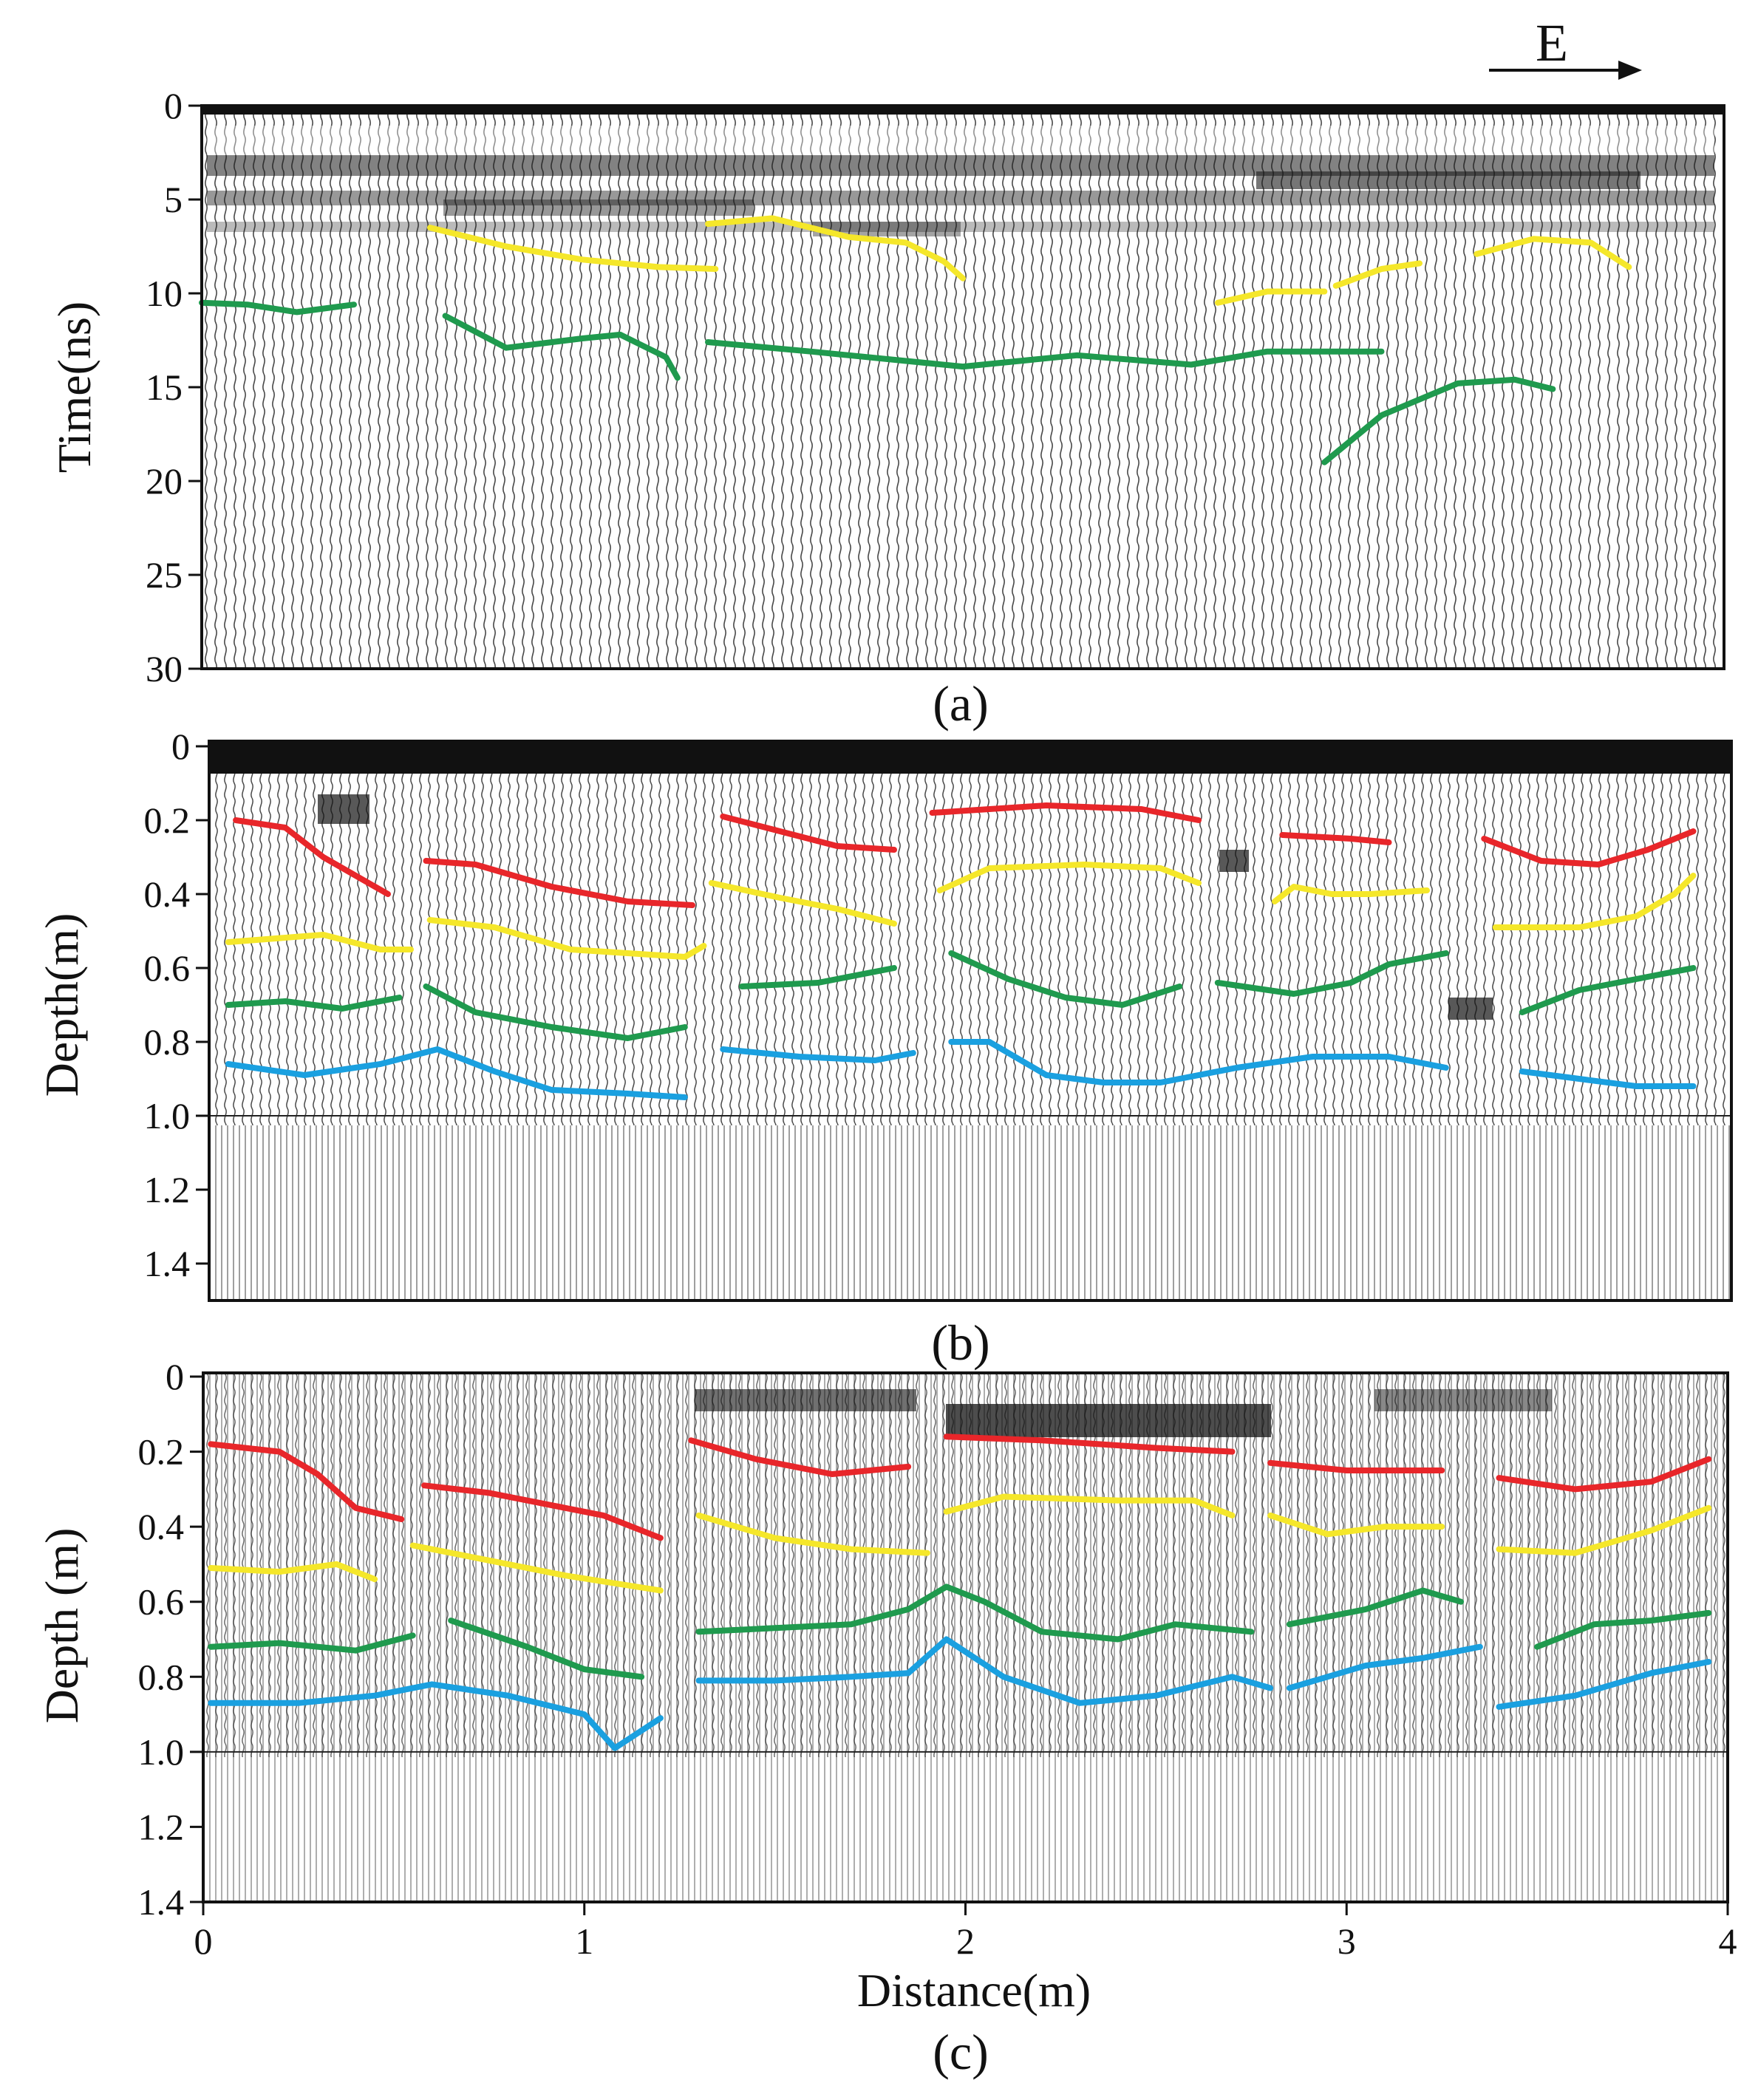 Image resolution: width=1758 pixels, height=2100 pixels. What do you see at coordinates (176, 1005) in the screenshot?
I see `panel-b-y-axis: 0 0.2 0.4 0.6 0.8 1.0 1.2 1.4` at bounding box center [176, 1005].